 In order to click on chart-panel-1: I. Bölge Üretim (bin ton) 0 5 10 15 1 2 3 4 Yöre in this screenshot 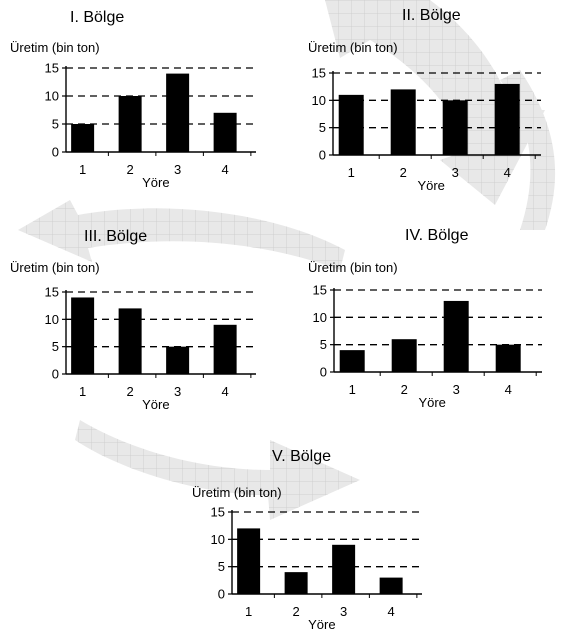, I will do `click(133, 99)`.